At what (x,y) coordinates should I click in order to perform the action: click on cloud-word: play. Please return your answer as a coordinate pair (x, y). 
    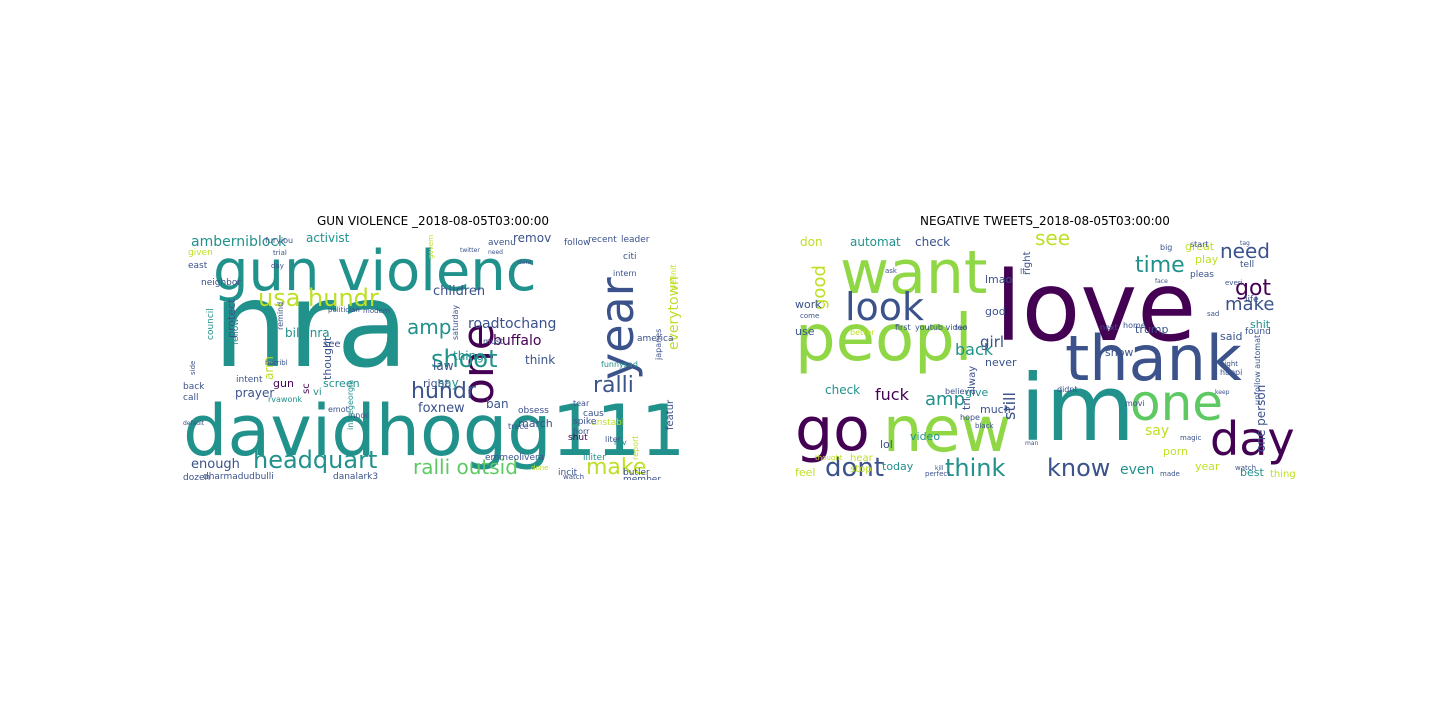
    Looking at the image, I should click on (1207, 259).